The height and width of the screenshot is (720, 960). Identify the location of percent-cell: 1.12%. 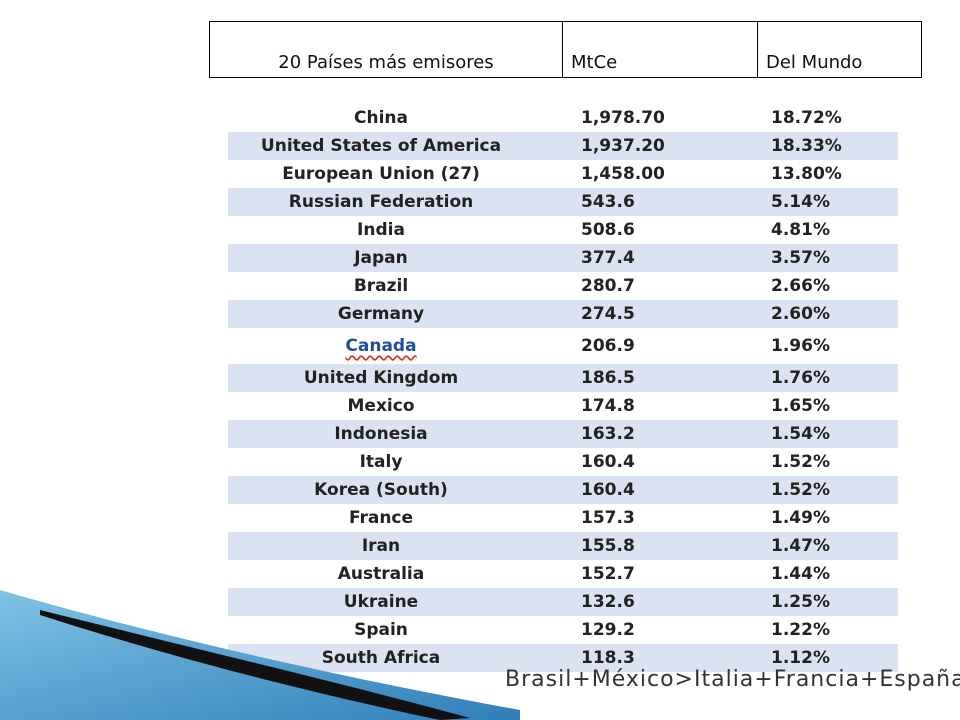
(800, 658).